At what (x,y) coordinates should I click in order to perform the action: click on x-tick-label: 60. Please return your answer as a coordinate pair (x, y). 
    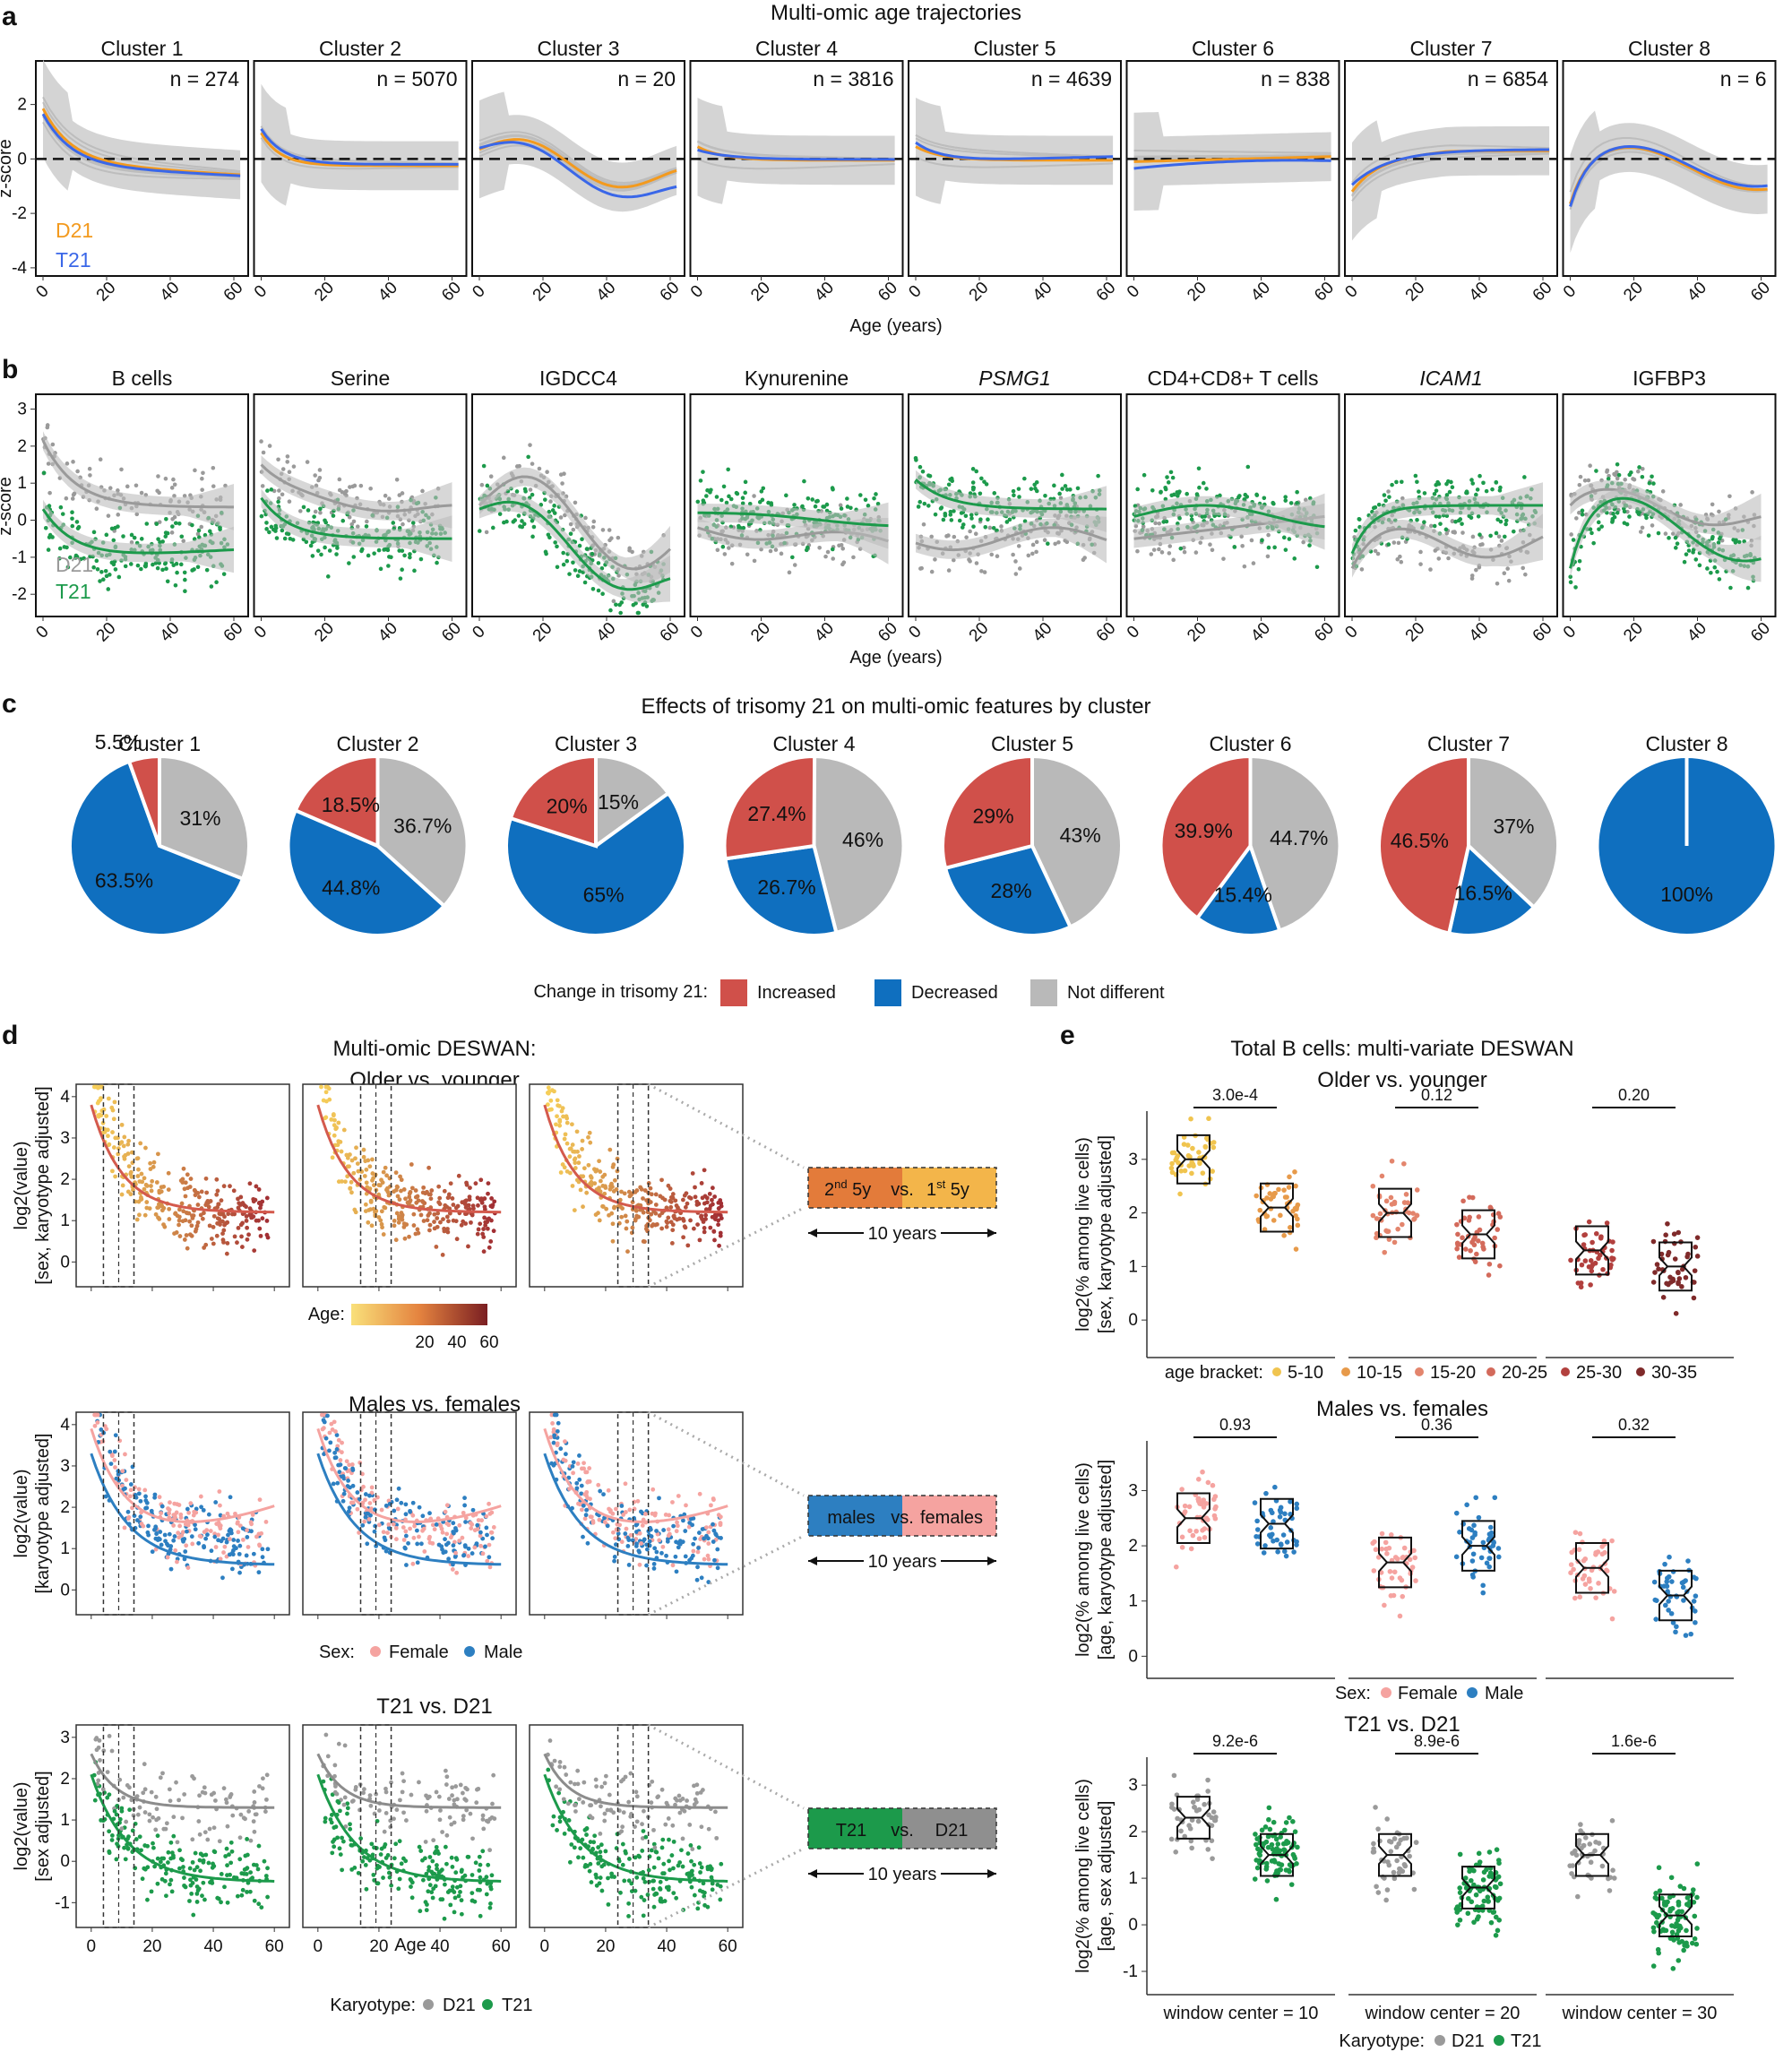
    Looking at the image, I should click on (1760, 632).